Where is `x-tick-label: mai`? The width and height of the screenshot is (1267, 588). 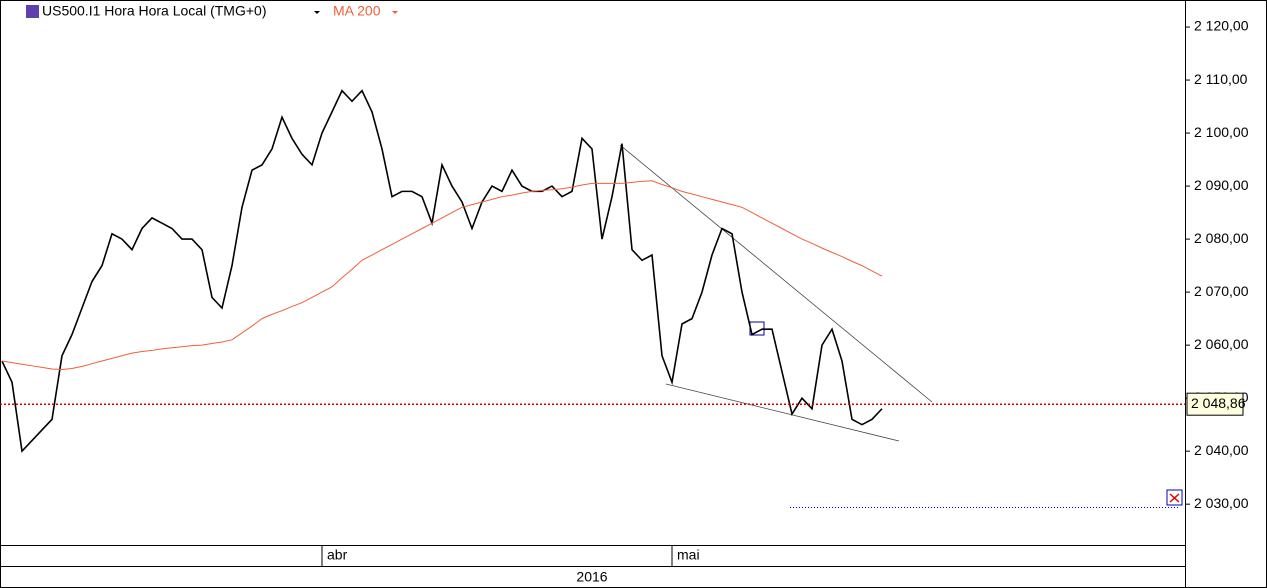
x-tick-label: mai is located at coordinates (688, 555).